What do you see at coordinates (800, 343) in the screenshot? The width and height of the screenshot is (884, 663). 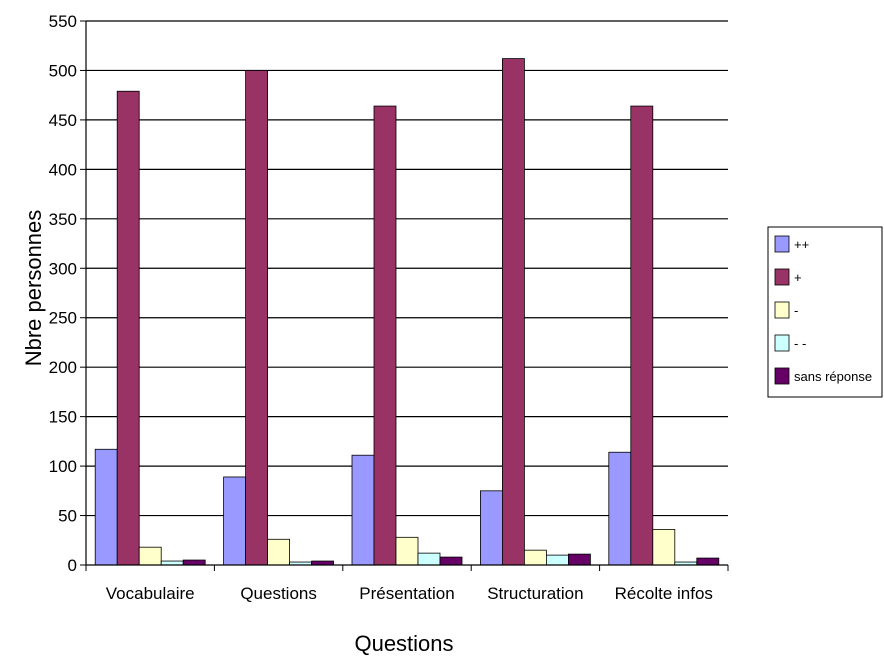 I see `legend-label: - -` at bounding box center [800, 343].